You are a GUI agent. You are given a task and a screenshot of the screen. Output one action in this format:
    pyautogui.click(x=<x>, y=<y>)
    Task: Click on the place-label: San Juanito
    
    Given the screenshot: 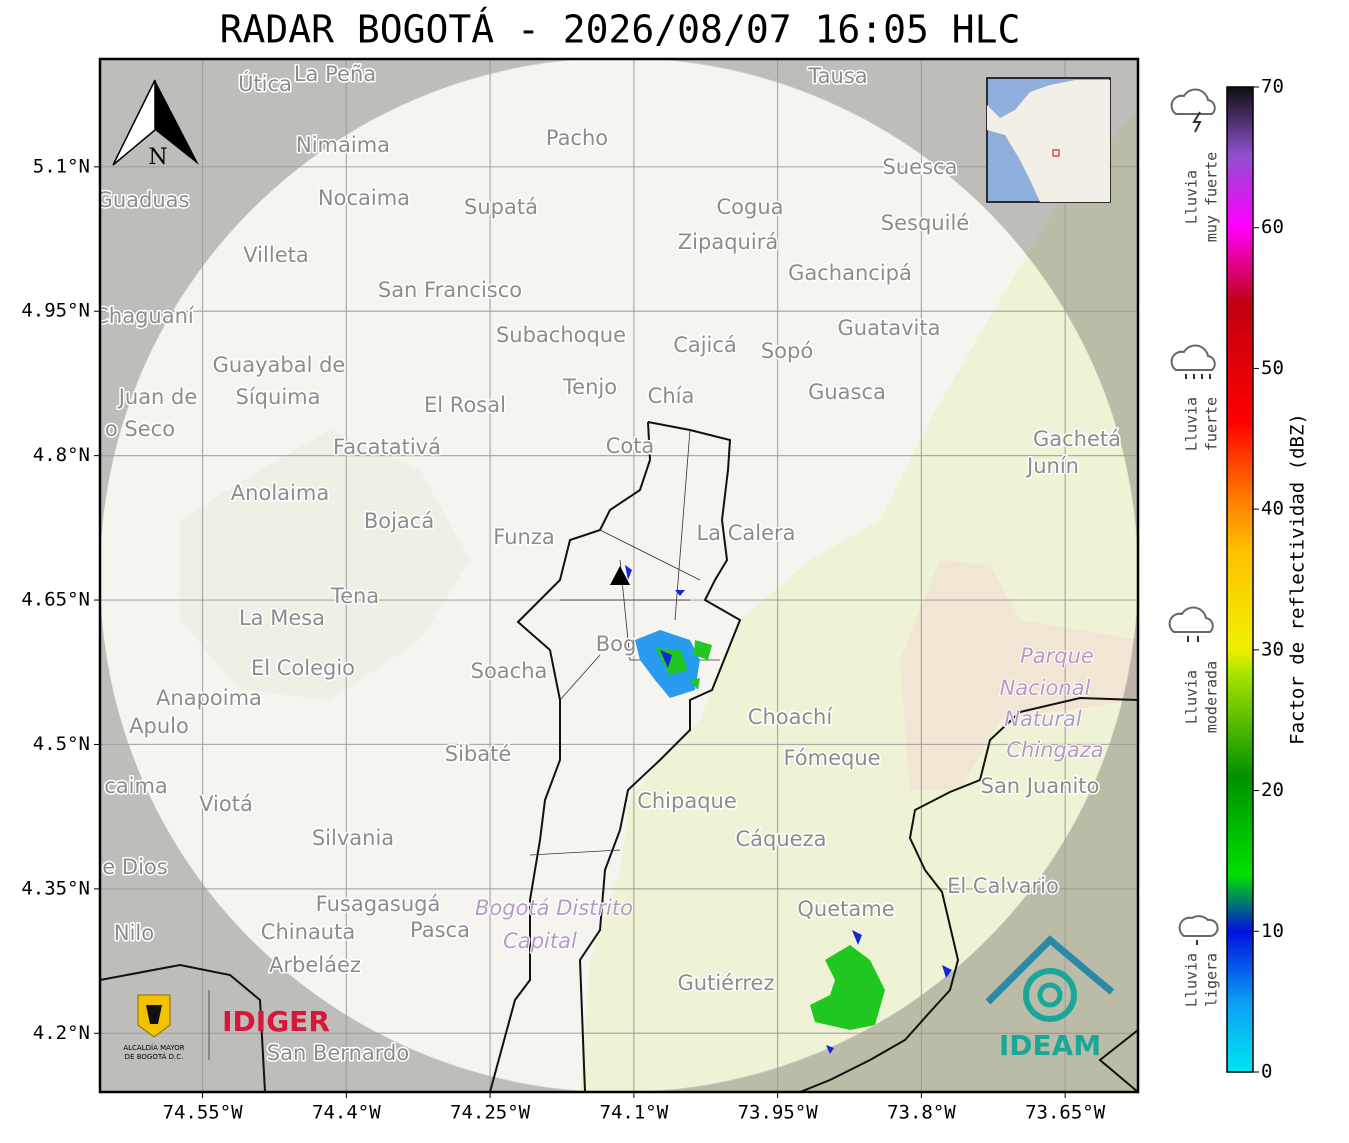 What is the action you would take?
    pyautogui.click(x=1040, y=786)
    